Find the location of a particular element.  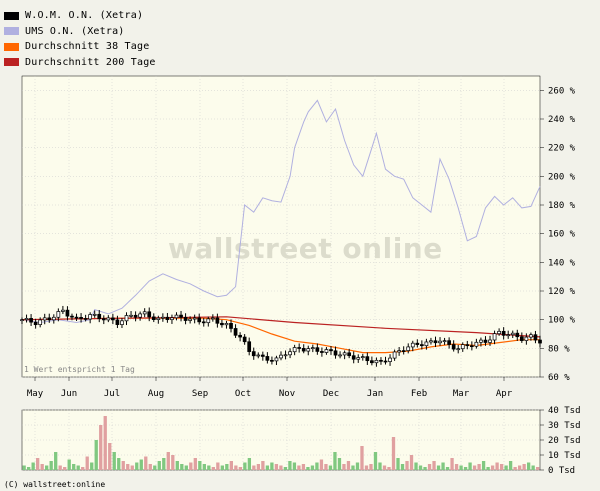

volume-tick-label: 10 Tsd is located at coordinates (564, 456).